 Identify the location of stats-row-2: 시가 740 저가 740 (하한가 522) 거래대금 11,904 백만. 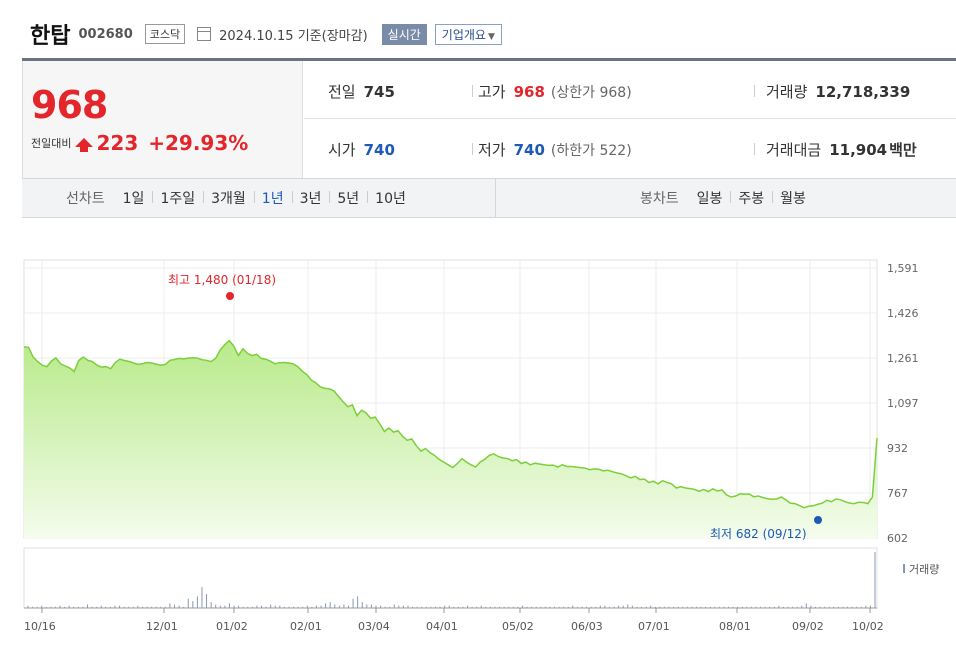
(630, 148).